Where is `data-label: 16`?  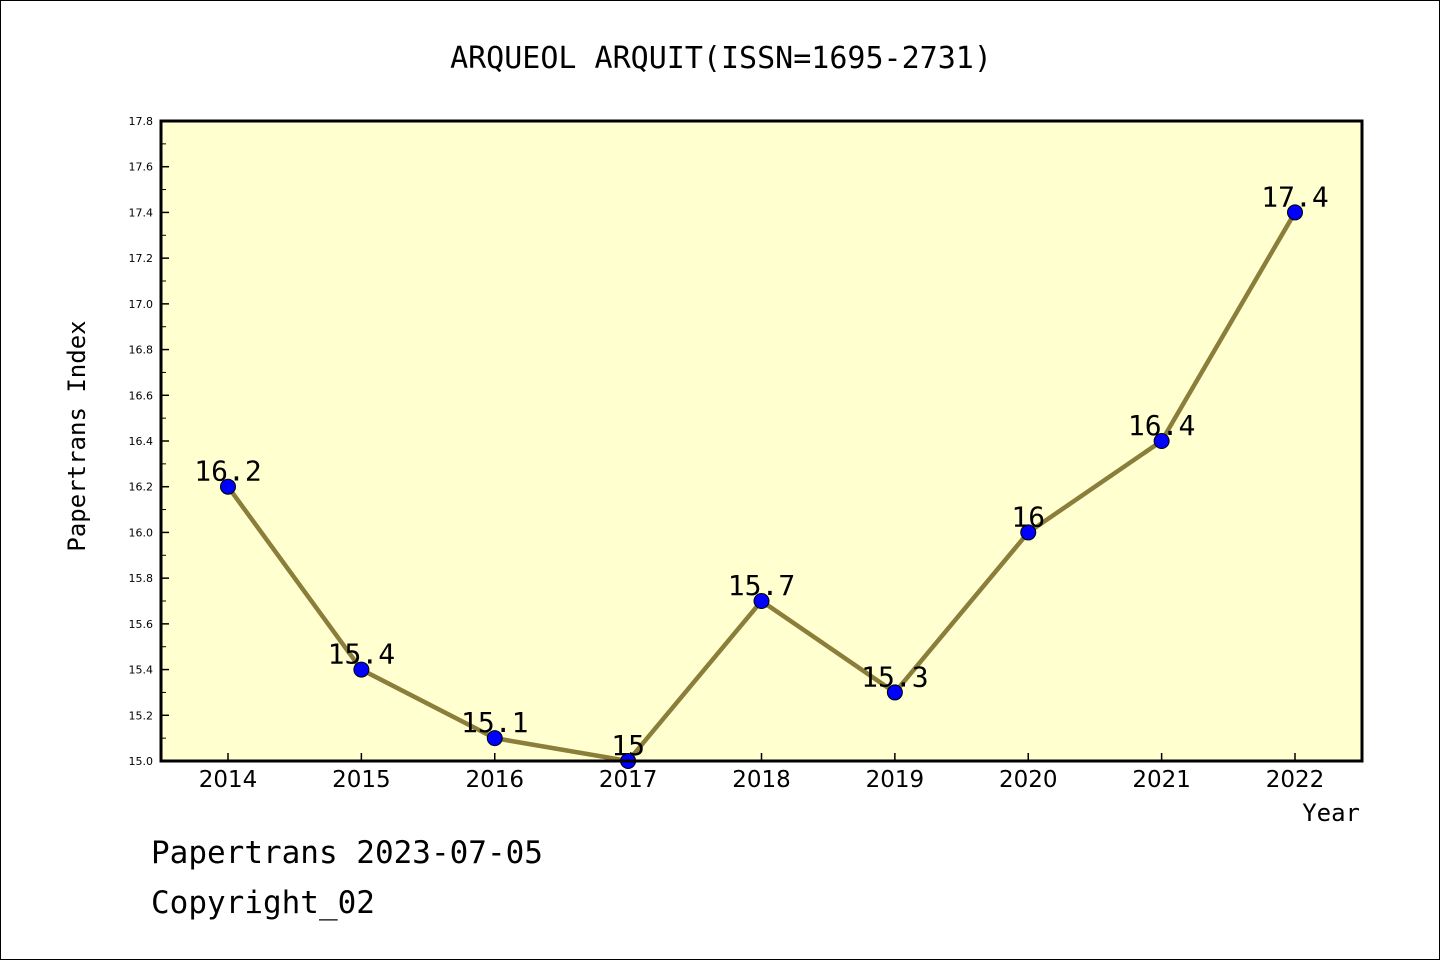
data-label: 16 is located at coordinates (1028, 516).